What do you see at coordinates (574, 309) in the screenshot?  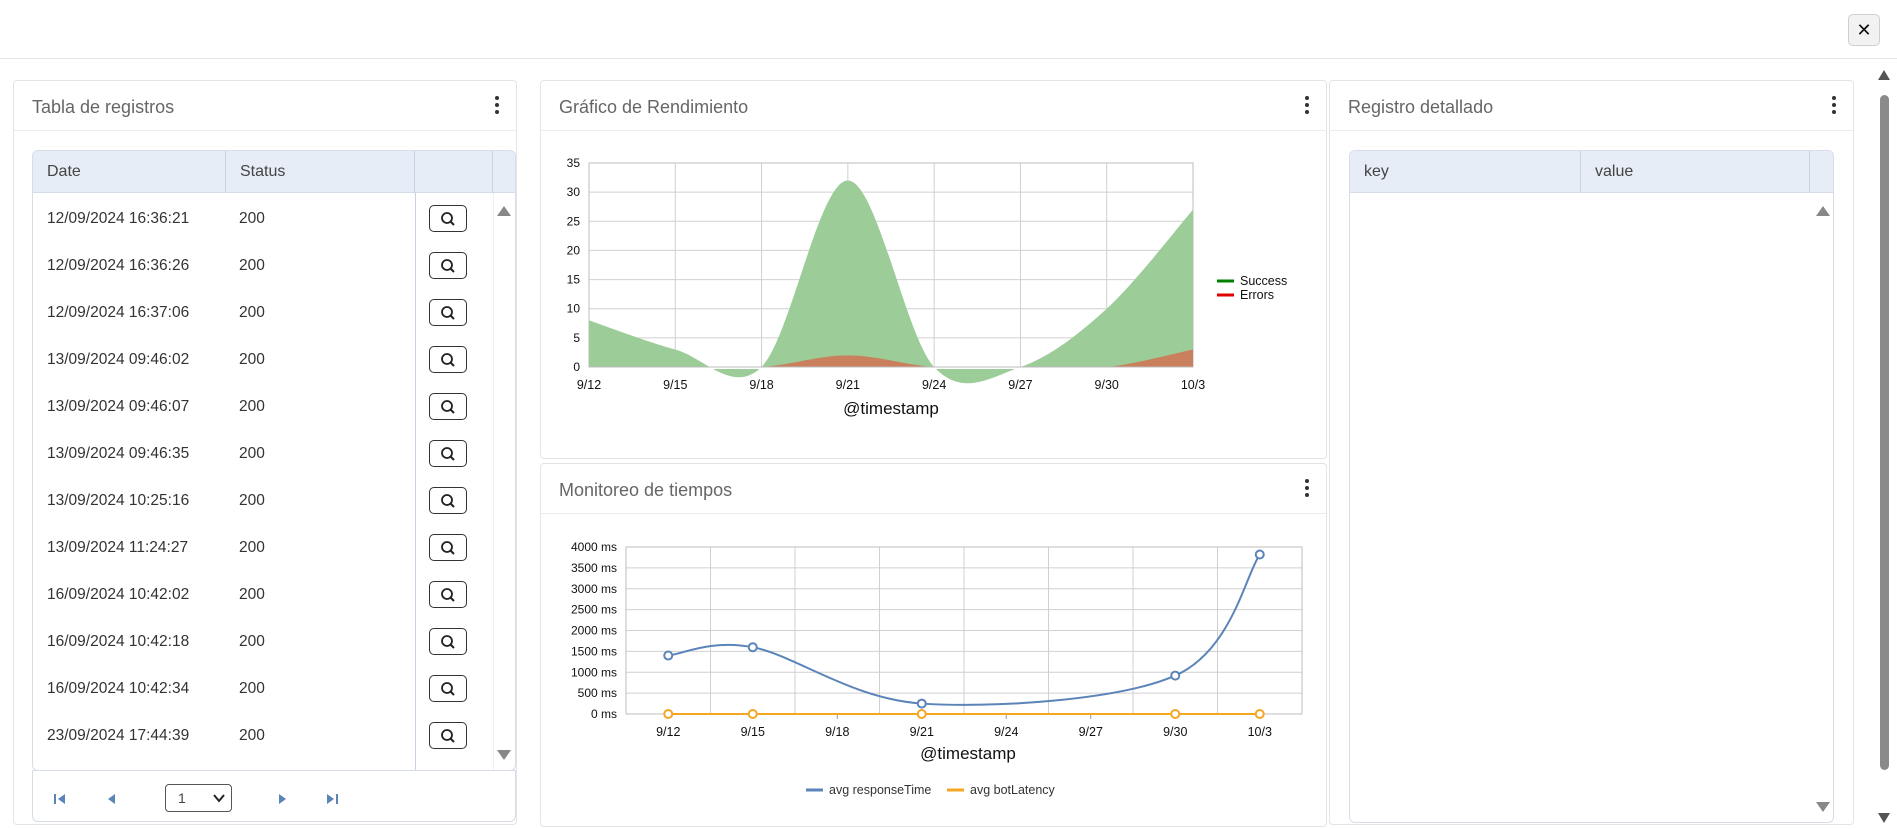 I see `y-tick-label: 10` at bounding box center [574, 309].